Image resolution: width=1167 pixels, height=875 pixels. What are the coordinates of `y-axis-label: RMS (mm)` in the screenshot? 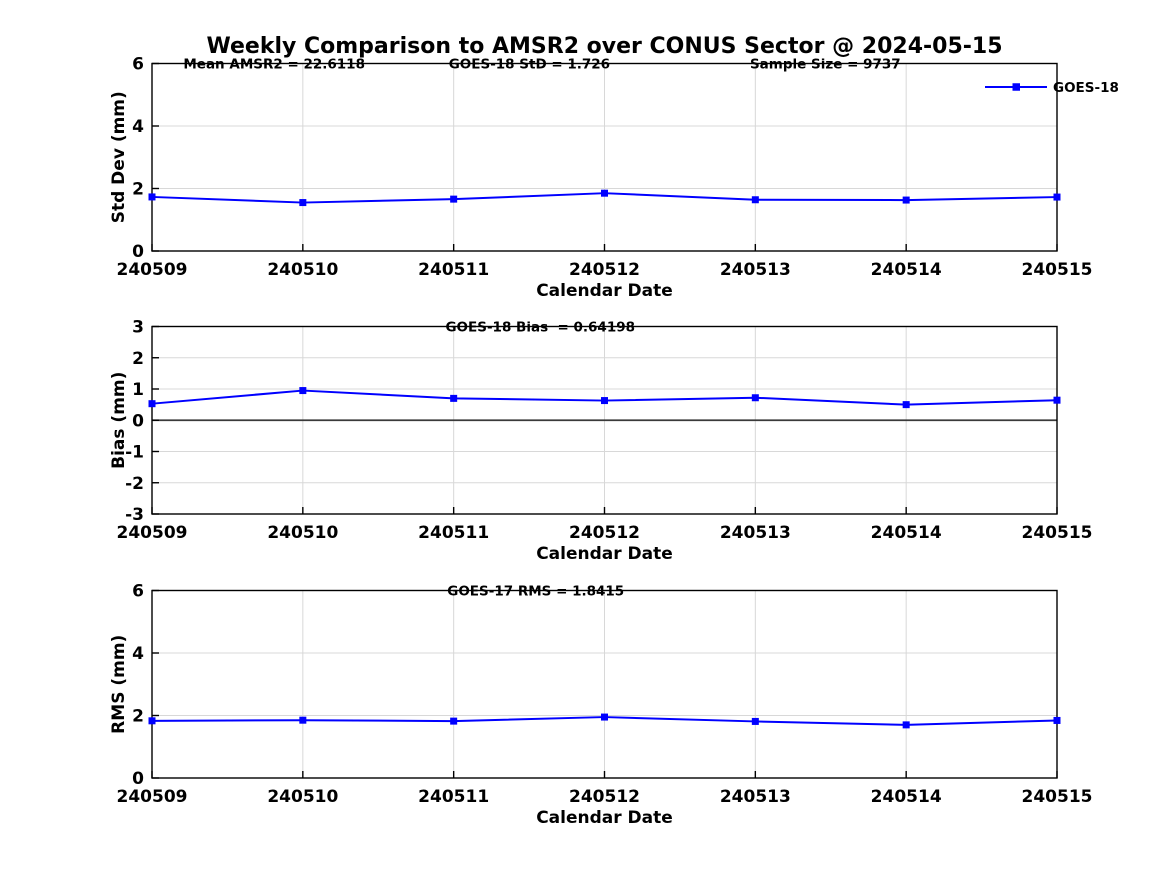 It's located at (119, 684).